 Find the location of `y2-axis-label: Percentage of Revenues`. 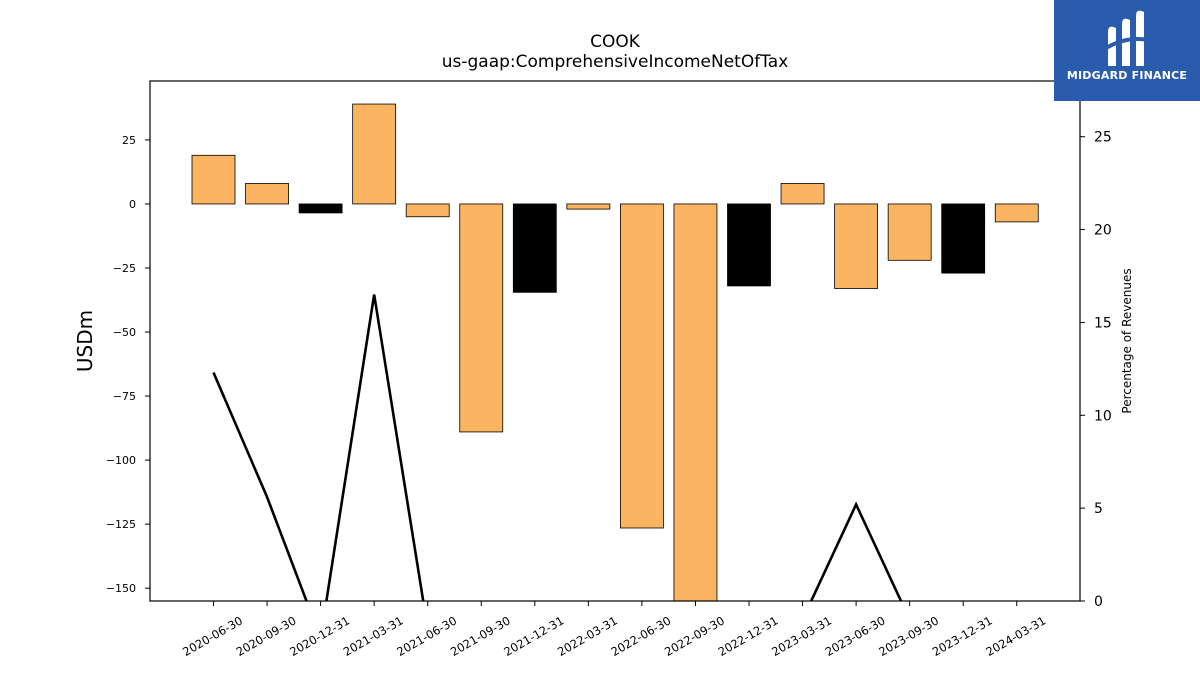

y2-axis-label: Percentage of Revenues is located at coordinates (1127, 340).